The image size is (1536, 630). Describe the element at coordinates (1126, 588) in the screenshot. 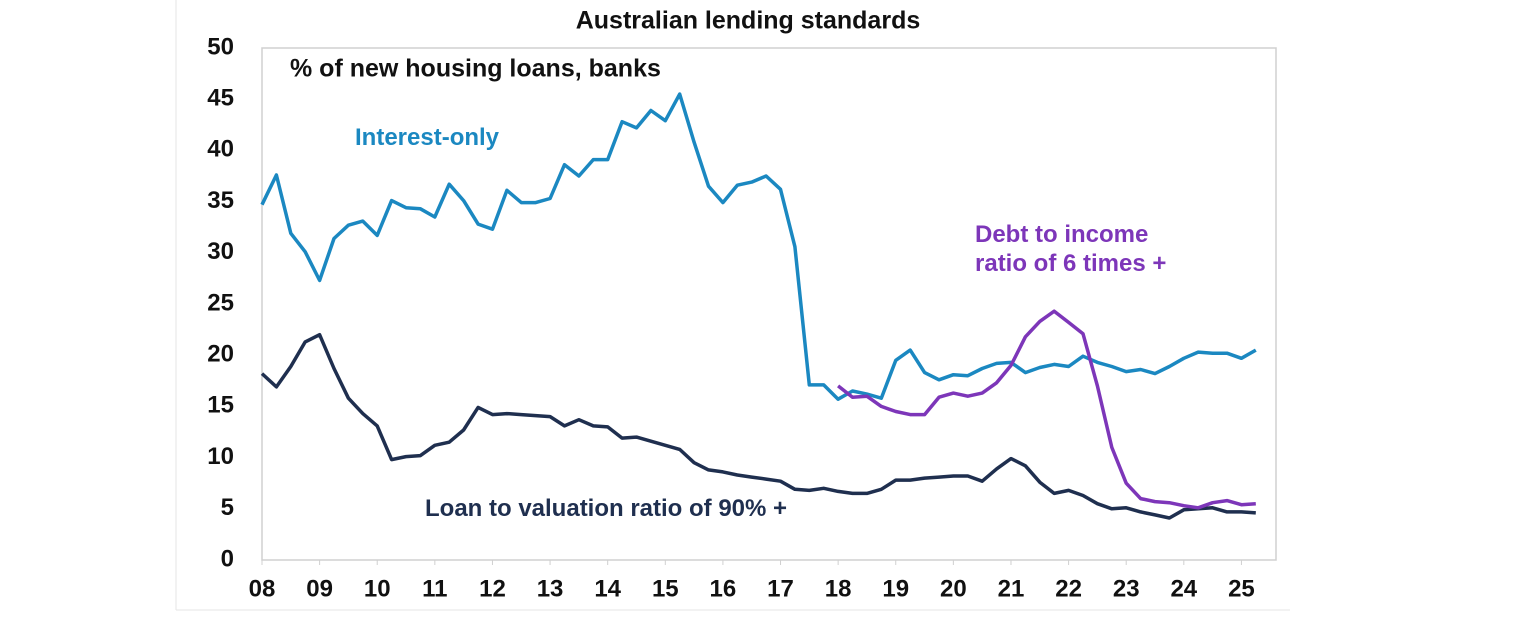

I see `x-tick-label: 23` at that location.